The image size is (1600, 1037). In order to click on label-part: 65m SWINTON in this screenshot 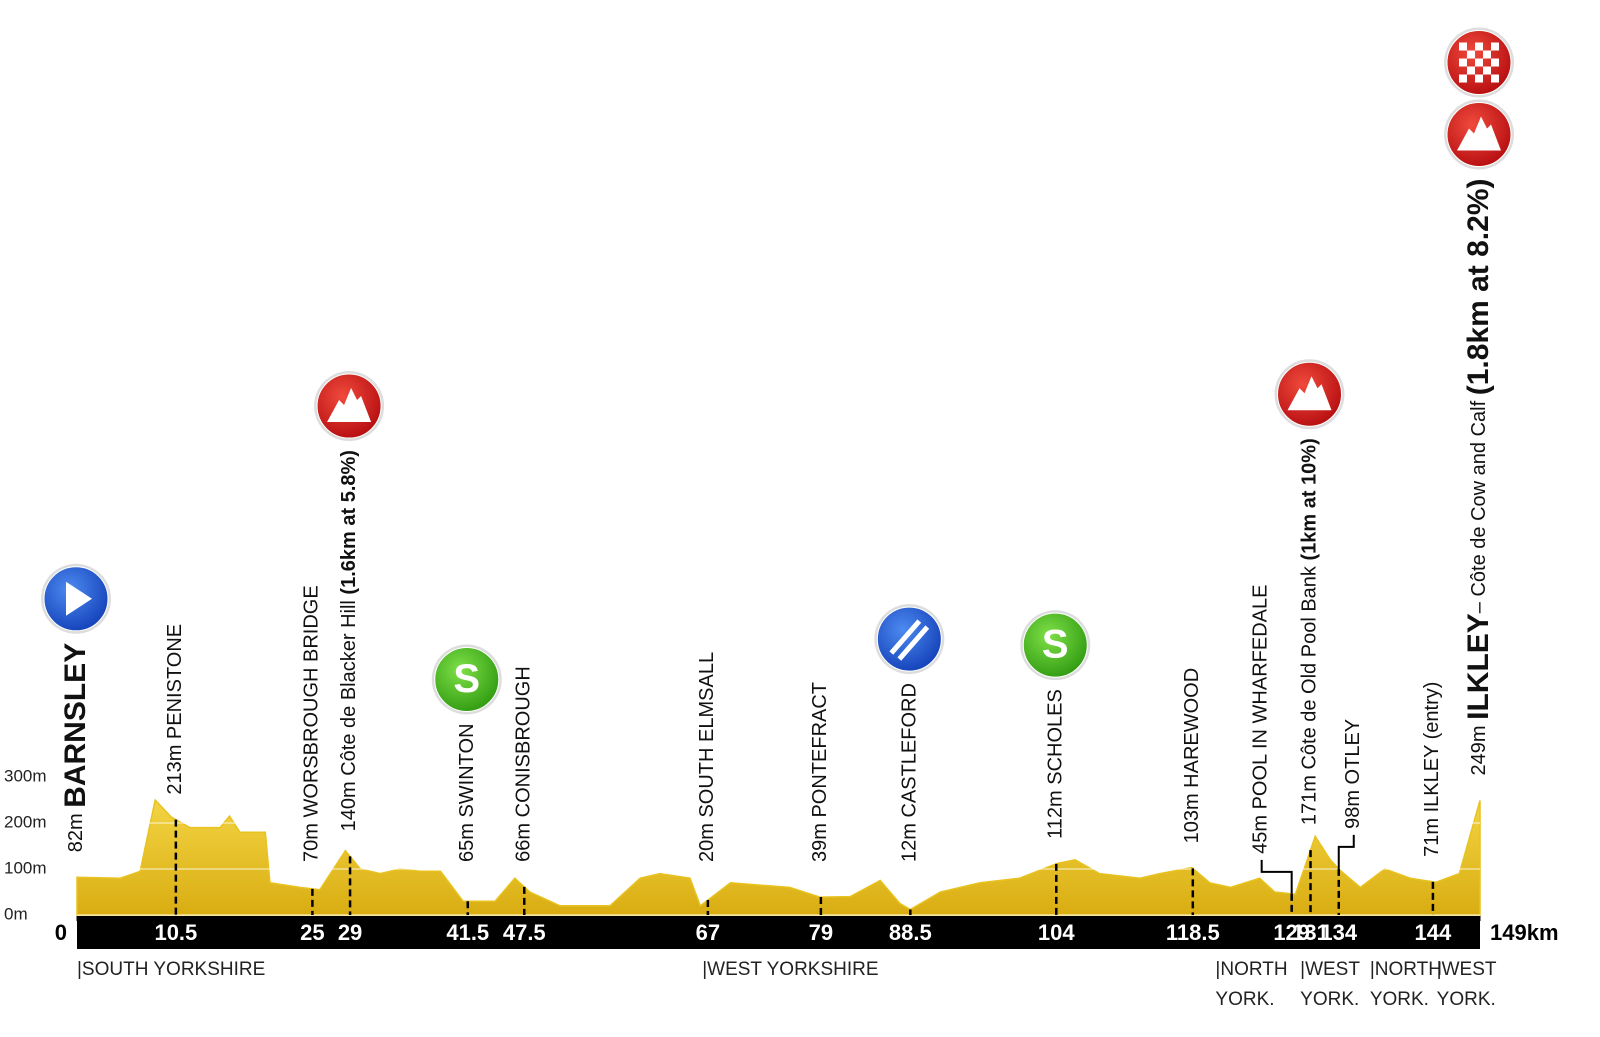, I will do `click(467, 792)`.